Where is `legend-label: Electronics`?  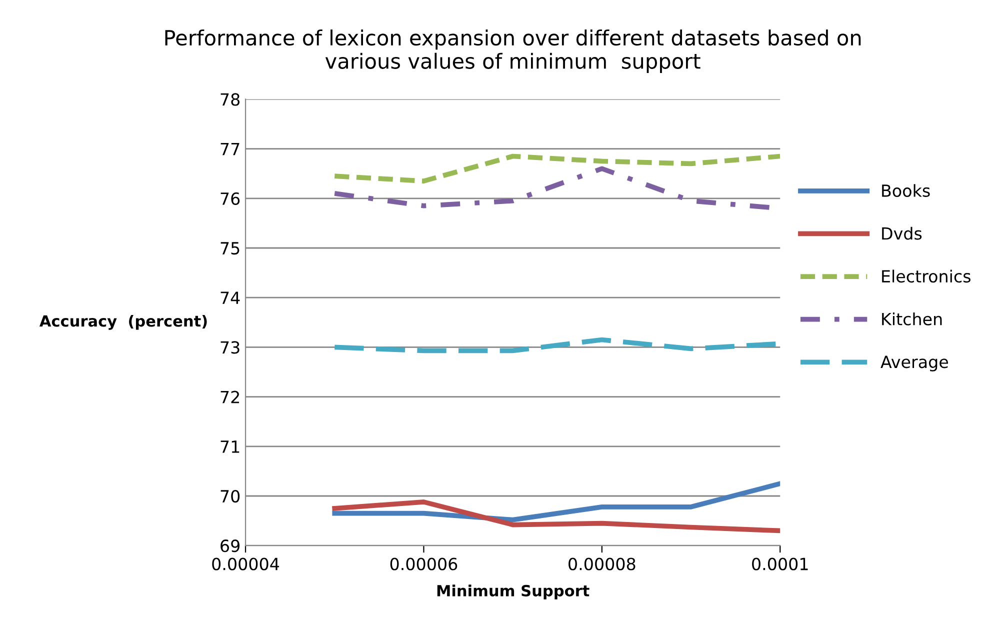
legend-label: Electronics is located at coordinates (926, 276).